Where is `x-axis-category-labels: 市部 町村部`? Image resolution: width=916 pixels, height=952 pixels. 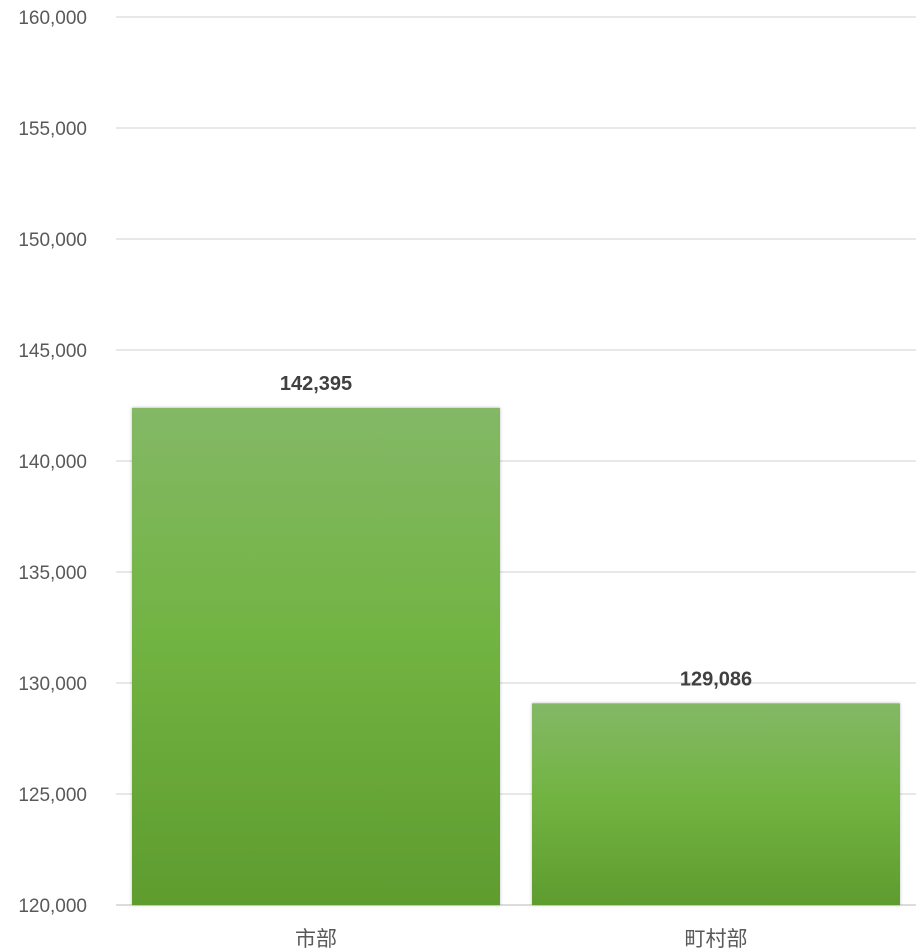 x-axis-category-labels: 市部 町村部 is located at coordinates (521, 939).